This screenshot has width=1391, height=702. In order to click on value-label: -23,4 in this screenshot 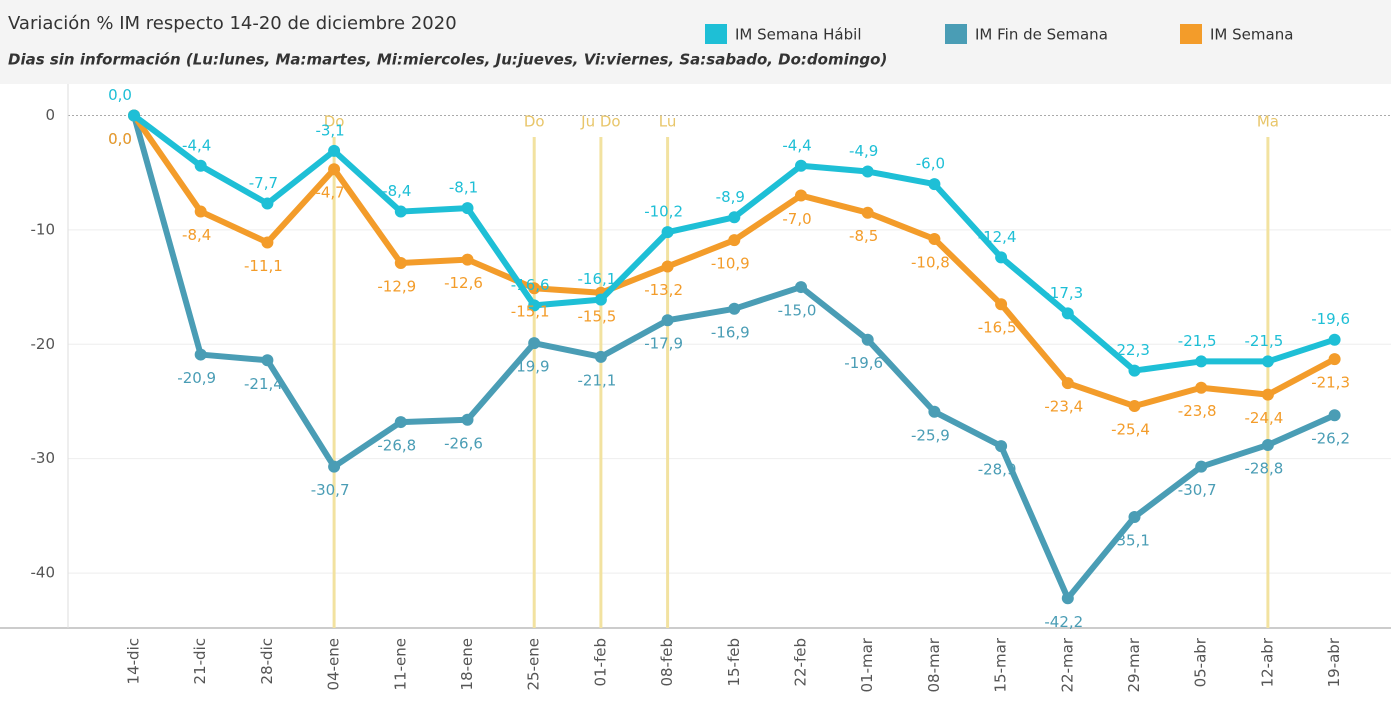, I will do `click(1063, 407)`.